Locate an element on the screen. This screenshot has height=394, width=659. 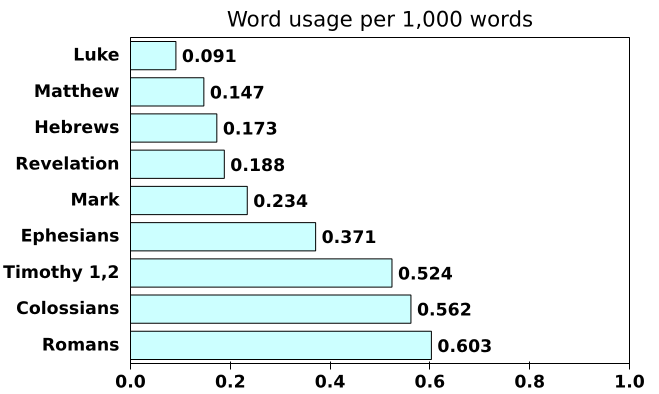
y-tick-label: Timothy 1,2 is located at coordinates (61, 272).